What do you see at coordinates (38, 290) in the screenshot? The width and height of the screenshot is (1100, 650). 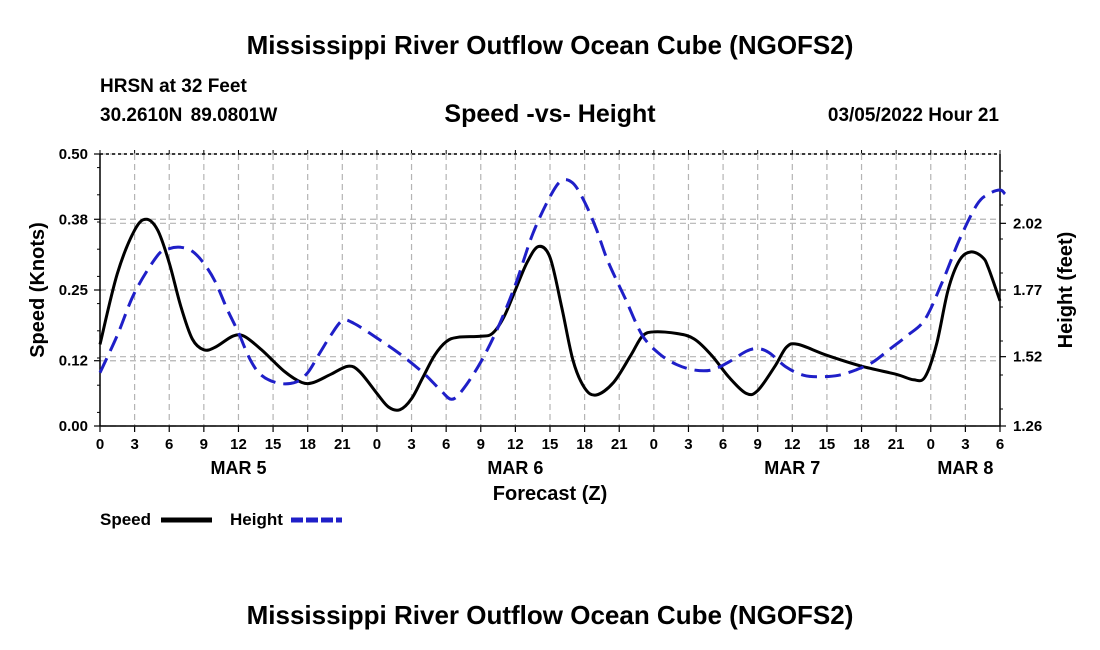 I see `y-axis-title: Speed (Knots)` at bounding box center [38, 290].